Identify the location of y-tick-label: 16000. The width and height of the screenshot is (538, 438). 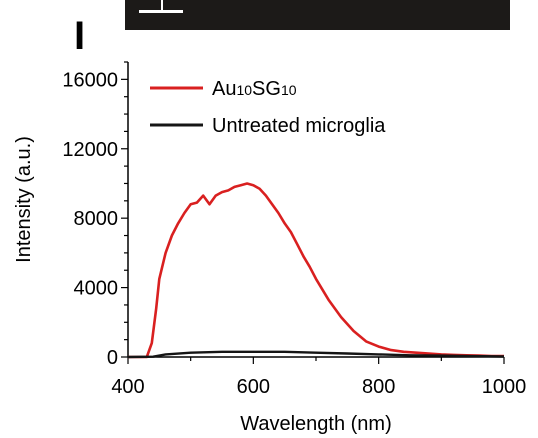
(90, 80).